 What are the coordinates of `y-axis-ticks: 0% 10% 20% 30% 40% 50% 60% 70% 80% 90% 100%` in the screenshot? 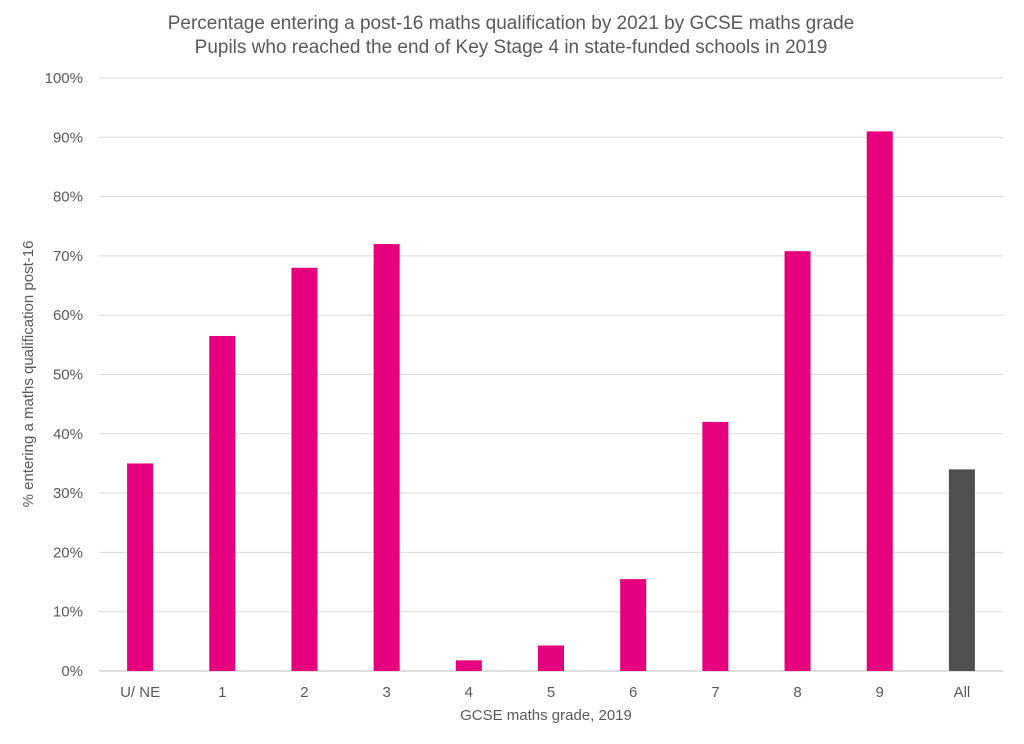 It's located at (64, 375).